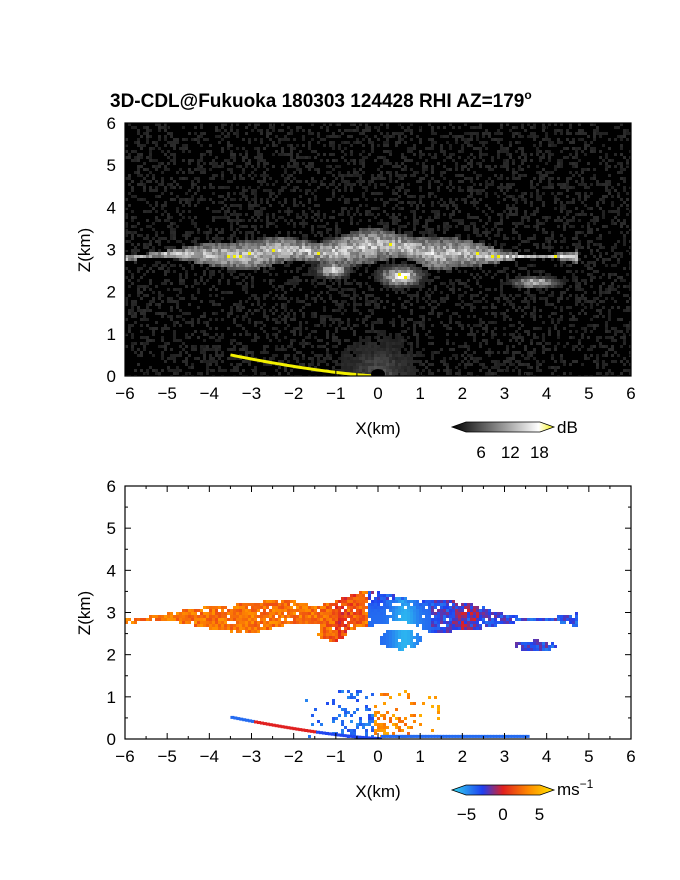 The image size is (680, 880). What do you see at coordinates (317, 101) in the screenshot?
I see `chart-title-main: 3D-CDL@Fukuoka 180303 124428 RHI AZ=179` at bounding box center [317, 101].